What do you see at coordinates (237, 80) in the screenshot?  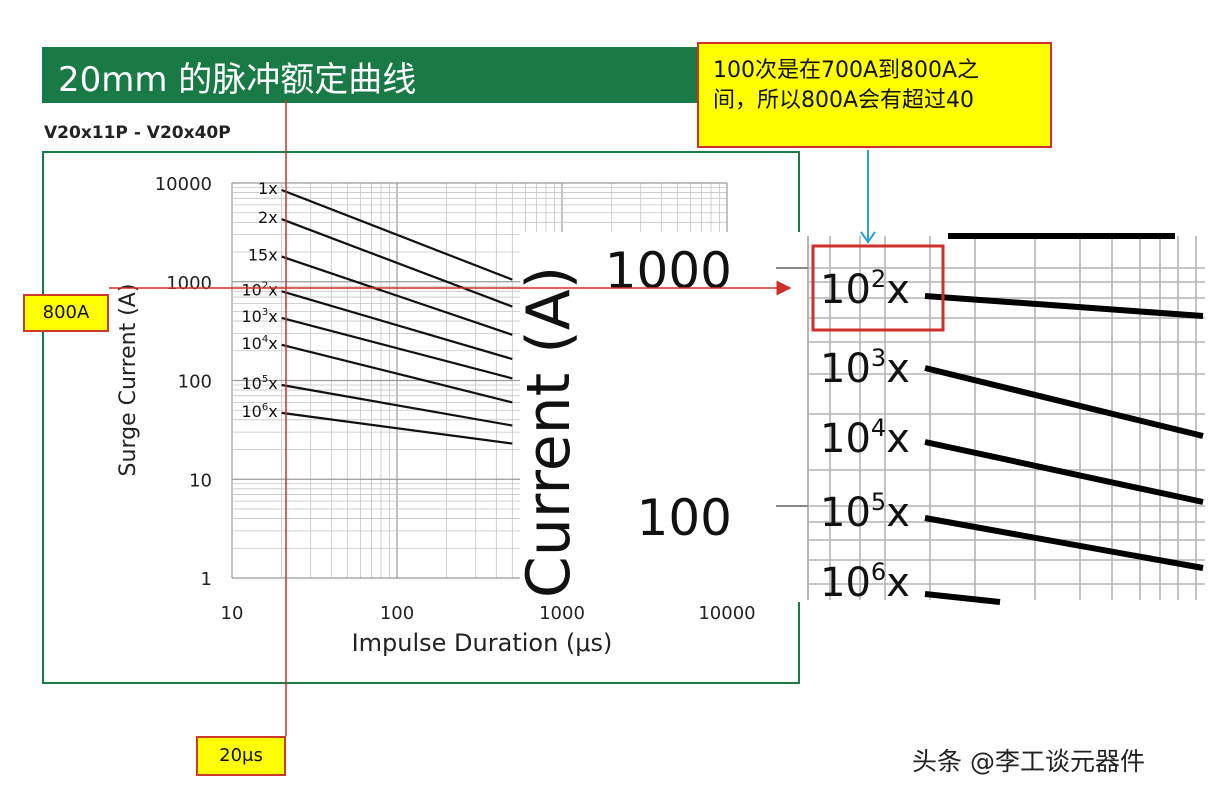 I see `page-title: 20mm 的脉冲额定曲线` at bounding box center [237, 80].